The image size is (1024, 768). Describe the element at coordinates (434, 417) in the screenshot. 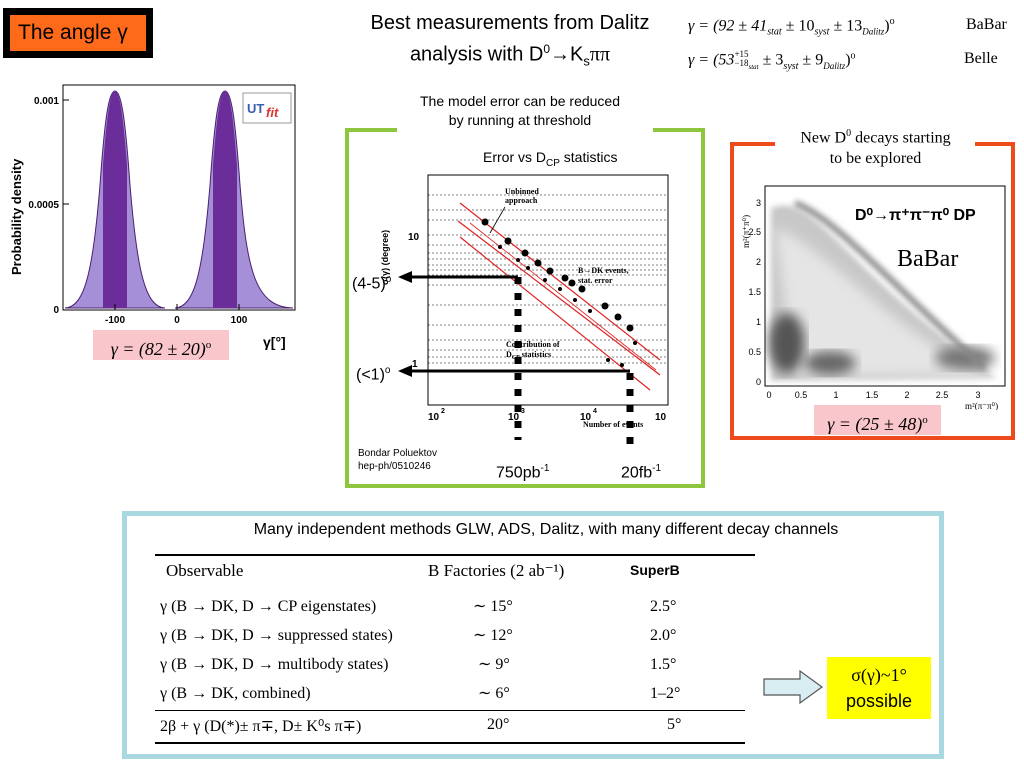

I see `mid-xtick-0: 10` at that location.